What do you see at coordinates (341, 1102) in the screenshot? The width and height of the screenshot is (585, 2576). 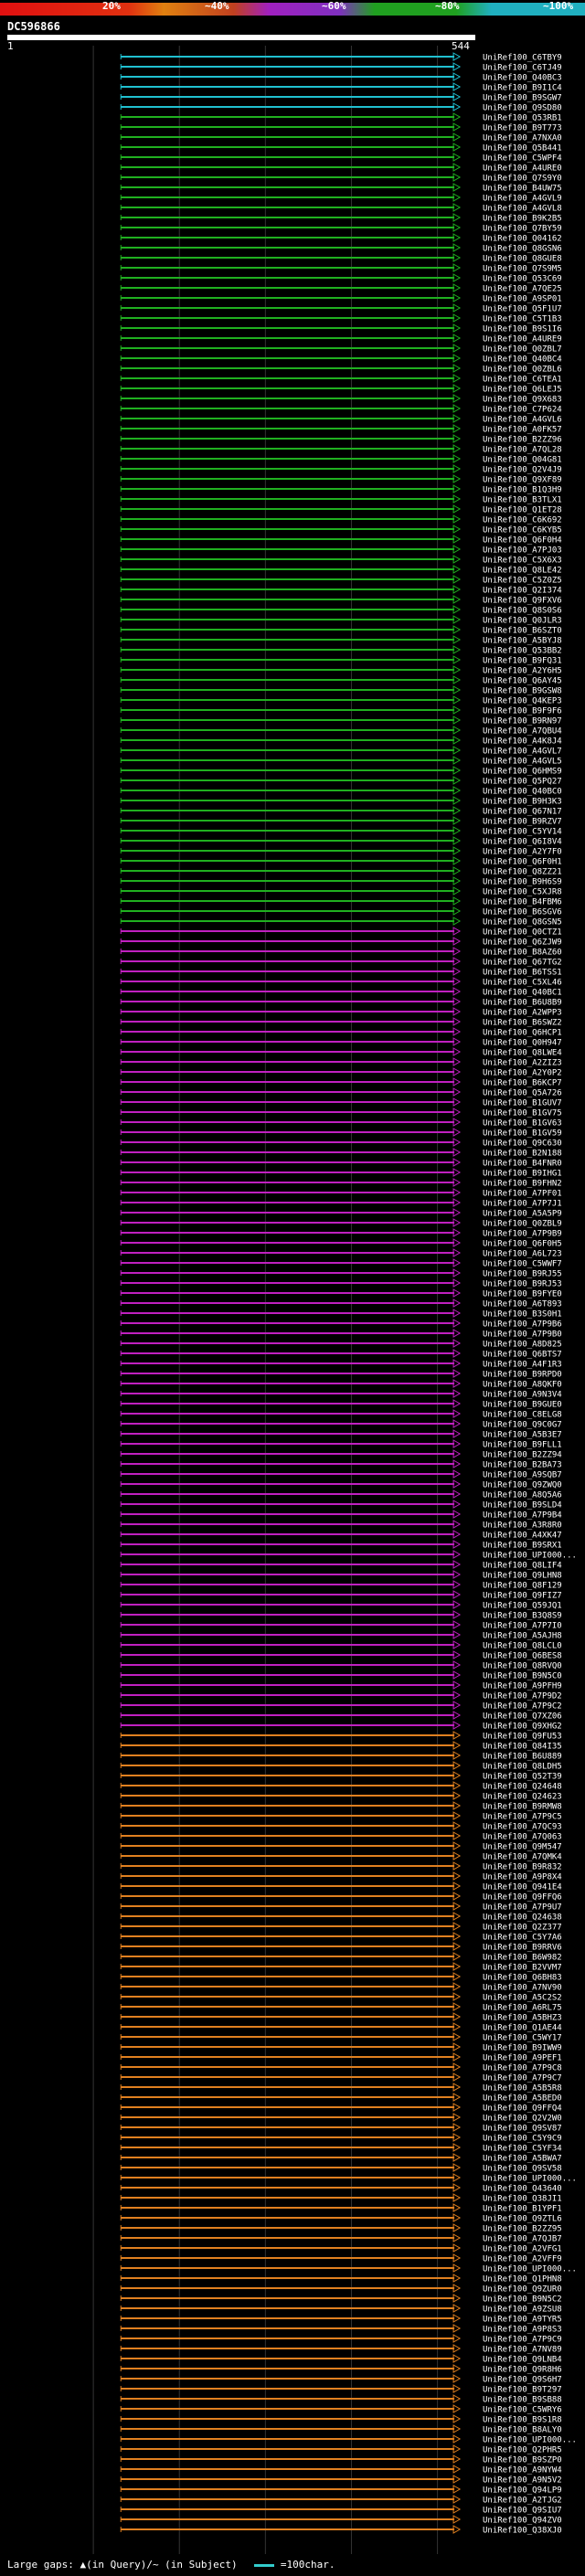 I see `hit-row: UniRef100_B1GUV7` at bounding box center [341, 1102].